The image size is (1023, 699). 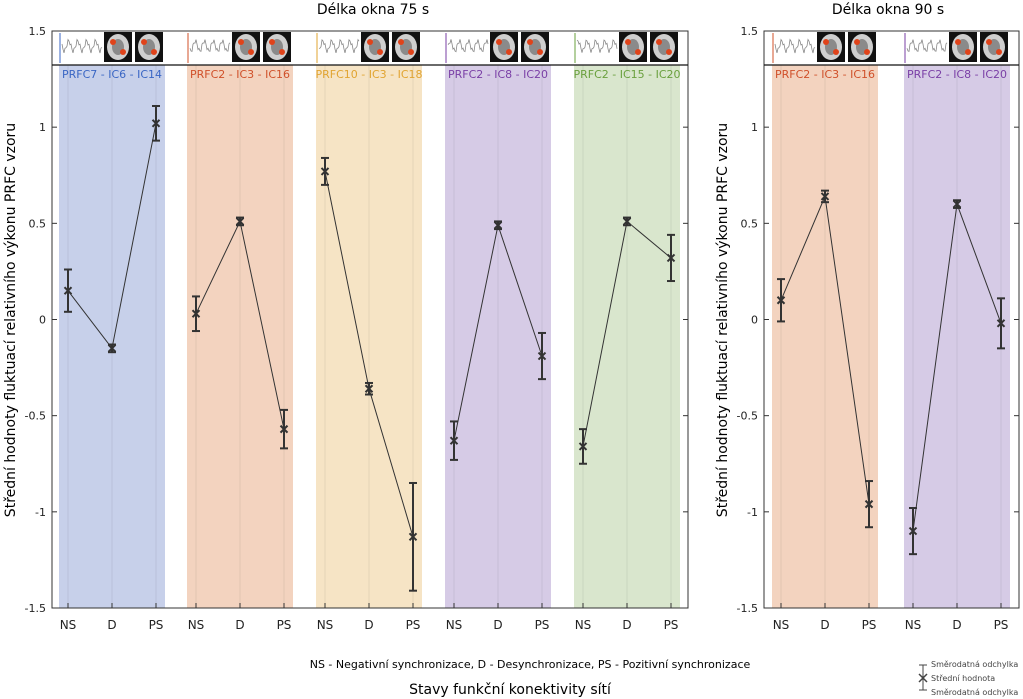 I want to click on errorbar-legend-upper: Směrodatná odchylka, so click(x=974, y=664).